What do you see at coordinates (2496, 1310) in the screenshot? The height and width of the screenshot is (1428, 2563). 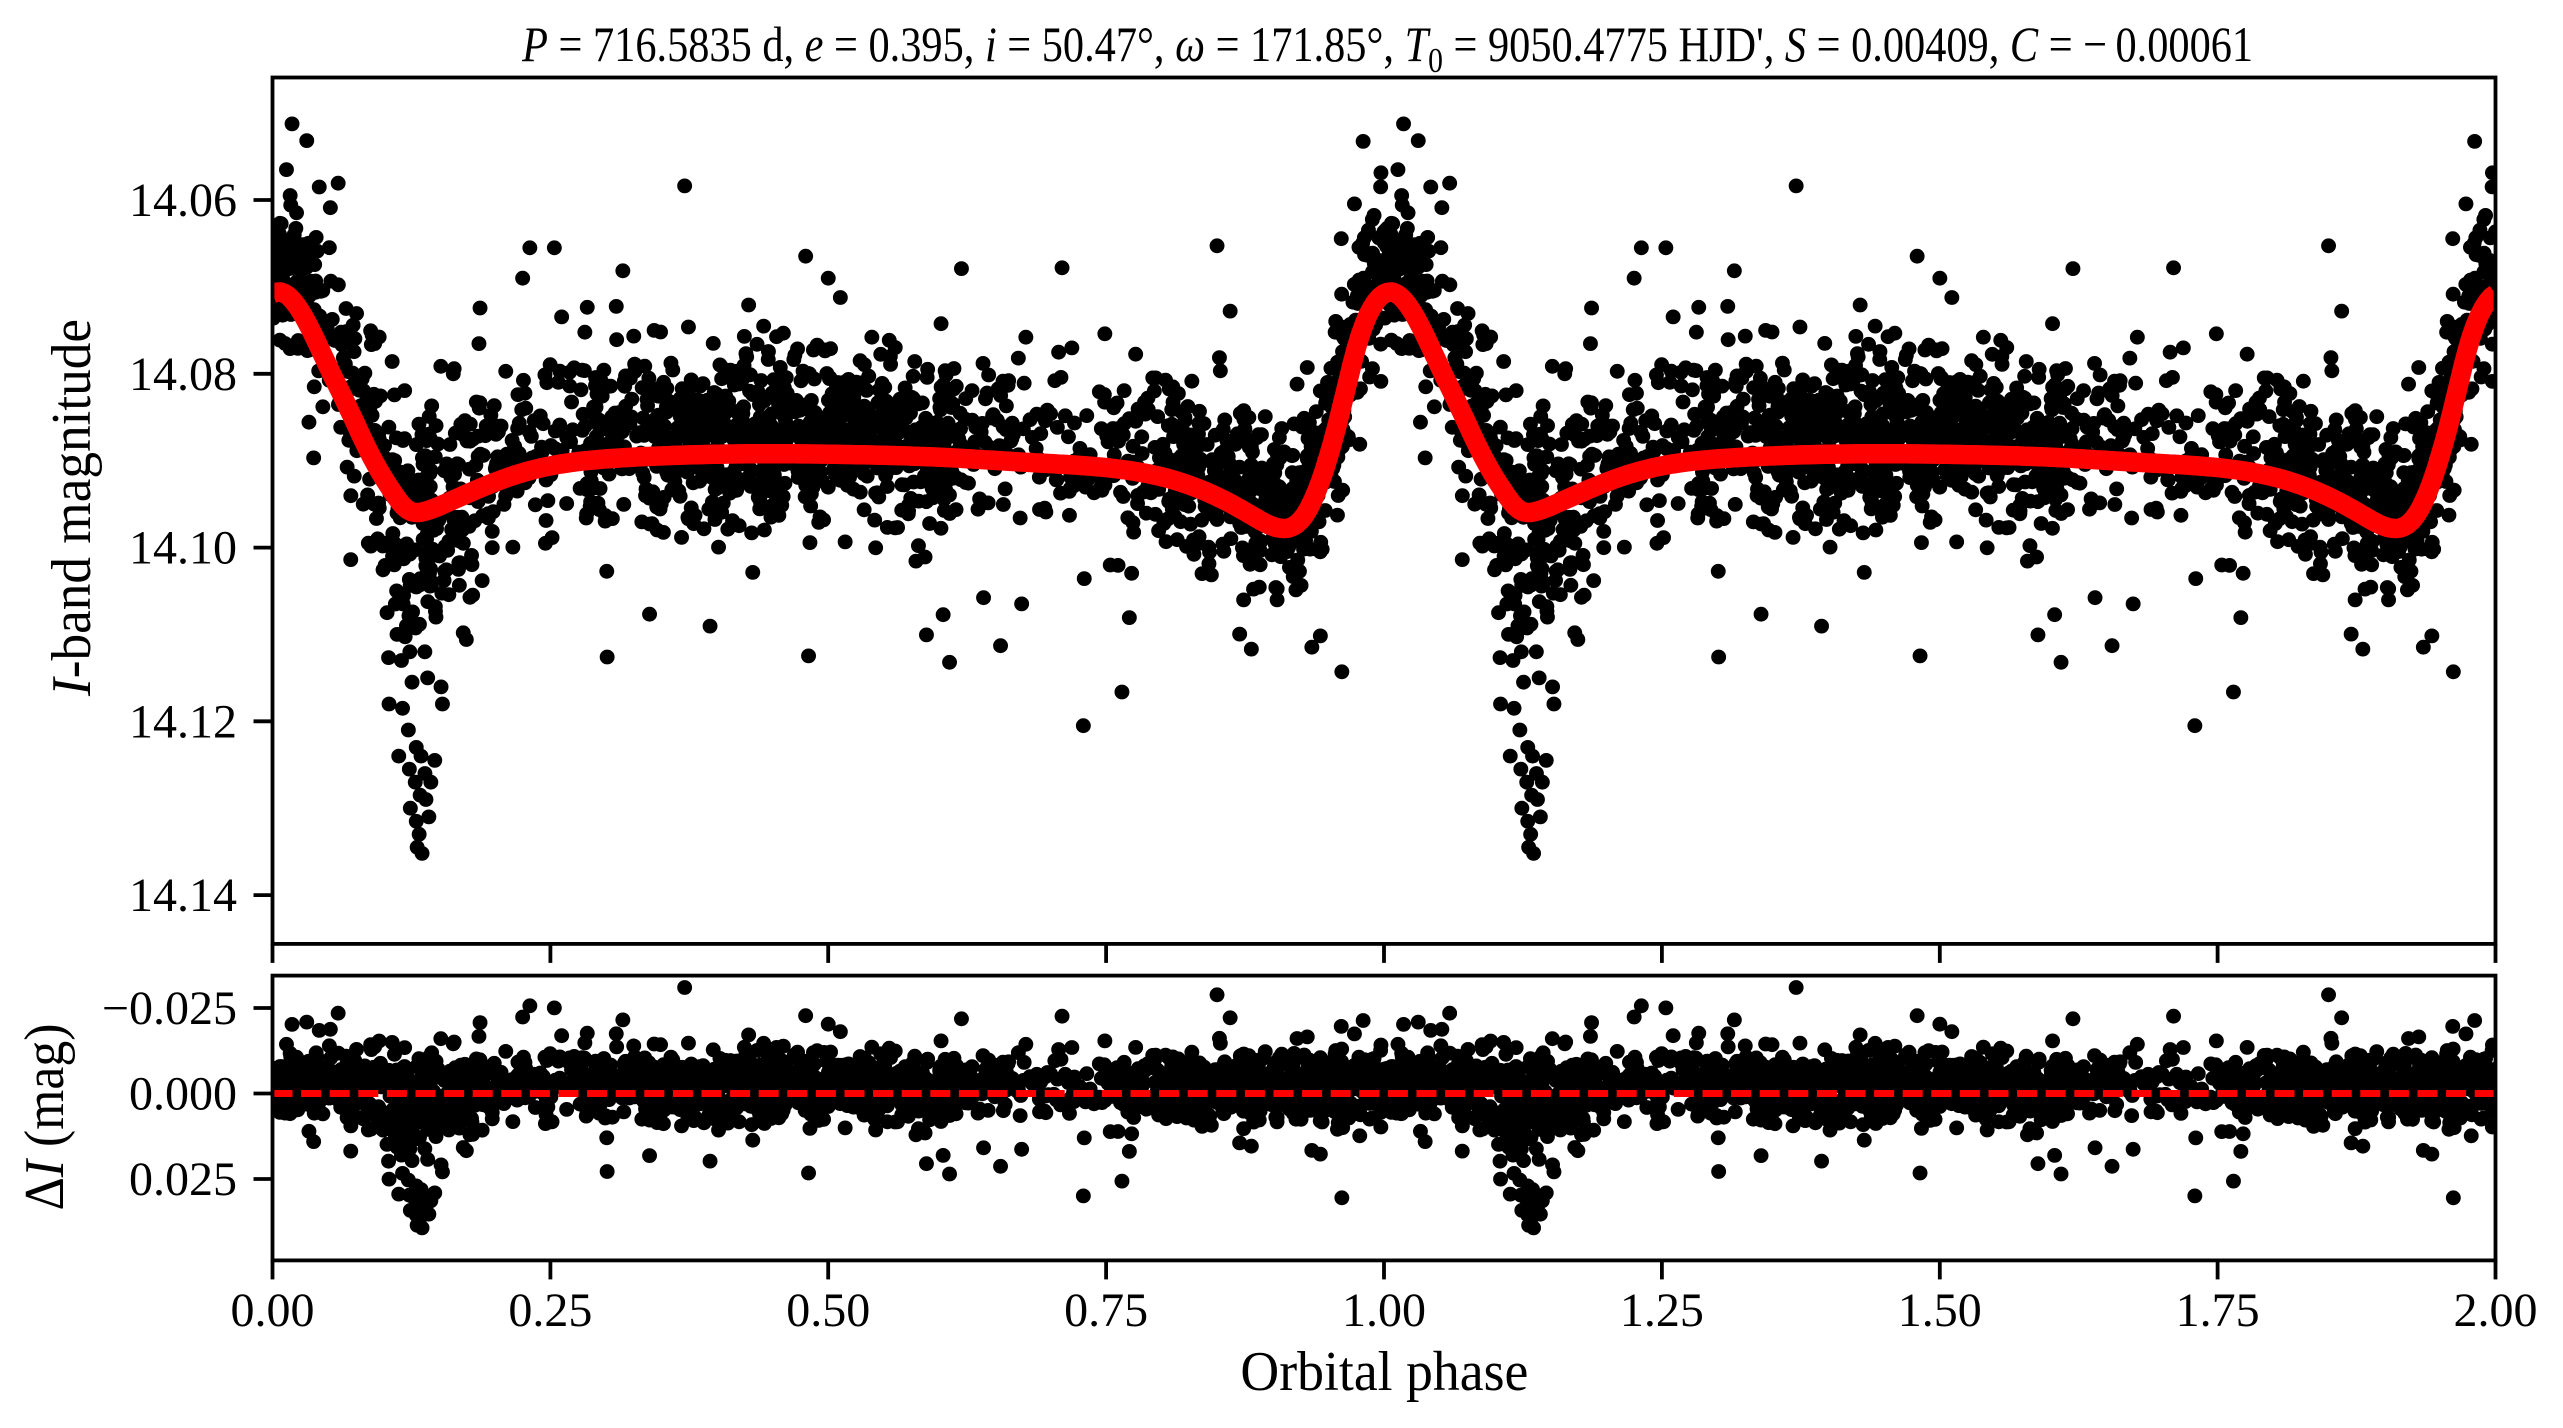 I see `svg-text: 2.00` at bounding box center [2496, 1310].